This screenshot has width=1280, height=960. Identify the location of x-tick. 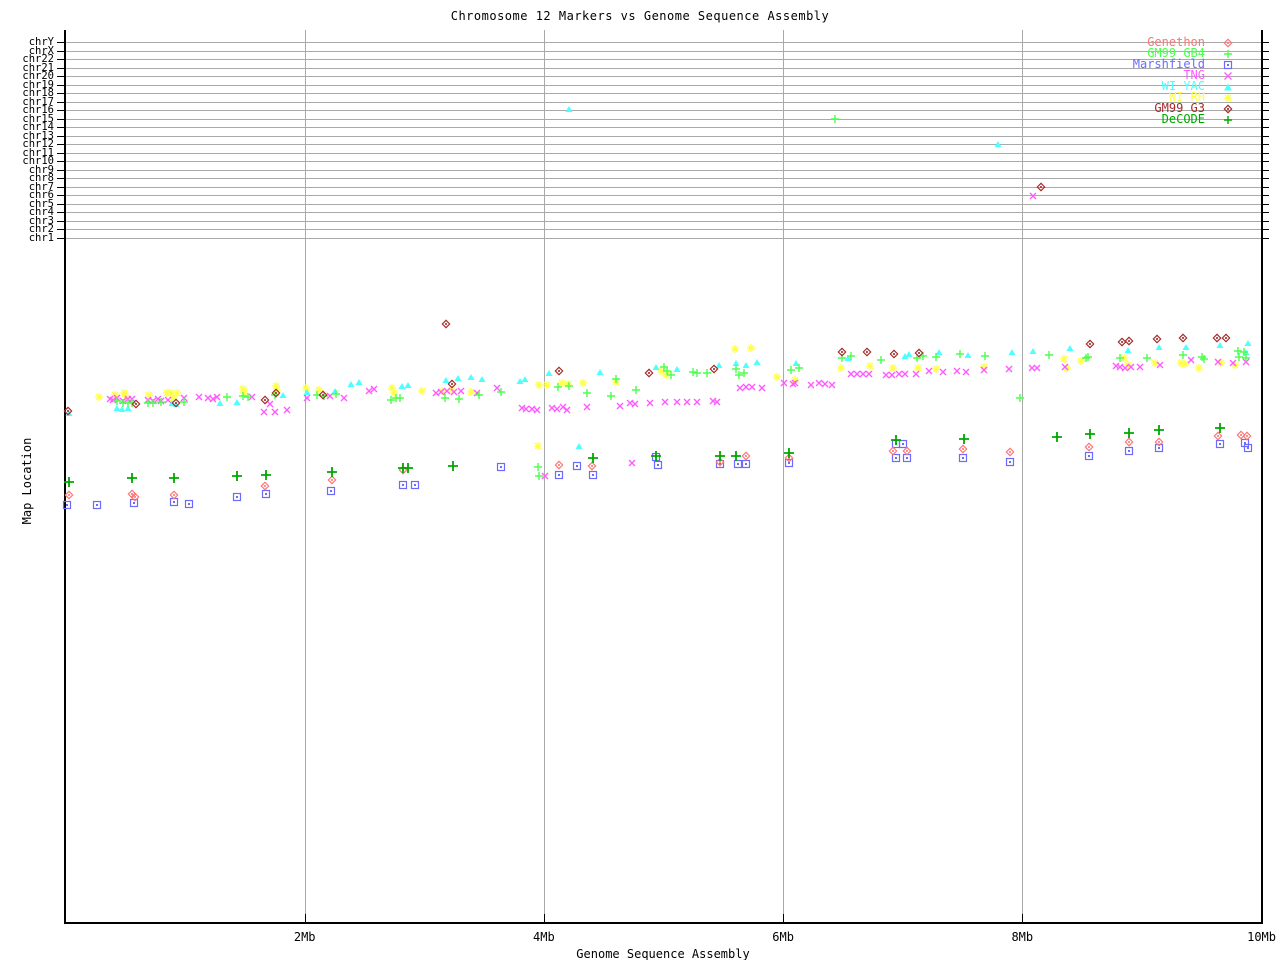
(1023, 918).